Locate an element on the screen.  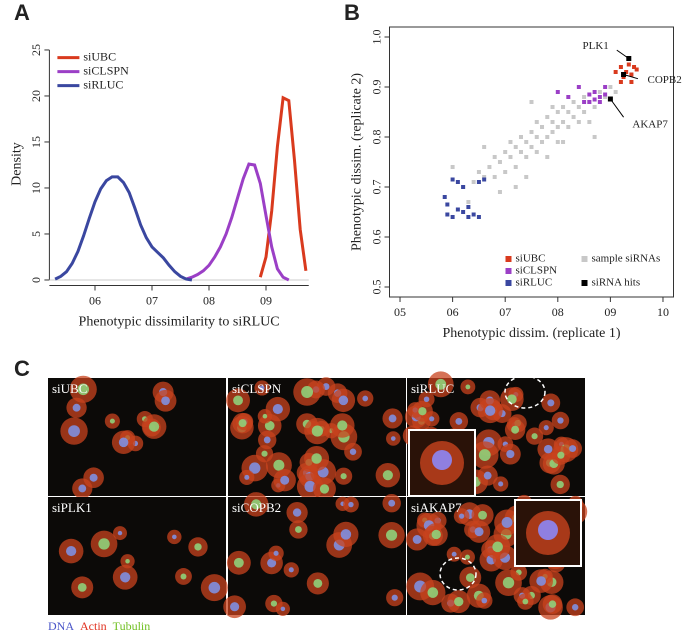
panel-label: B is located at coordinates (352, 12).